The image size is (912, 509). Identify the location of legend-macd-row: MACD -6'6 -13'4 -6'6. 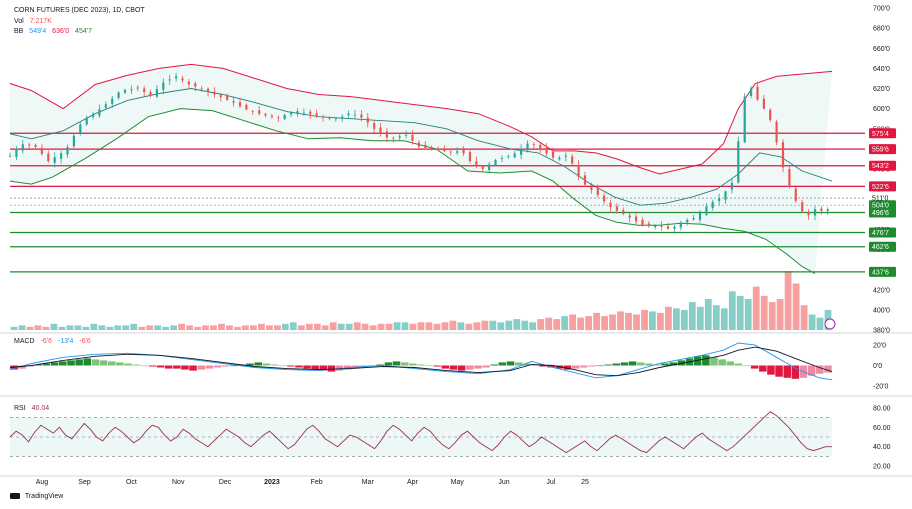
(54, 341).